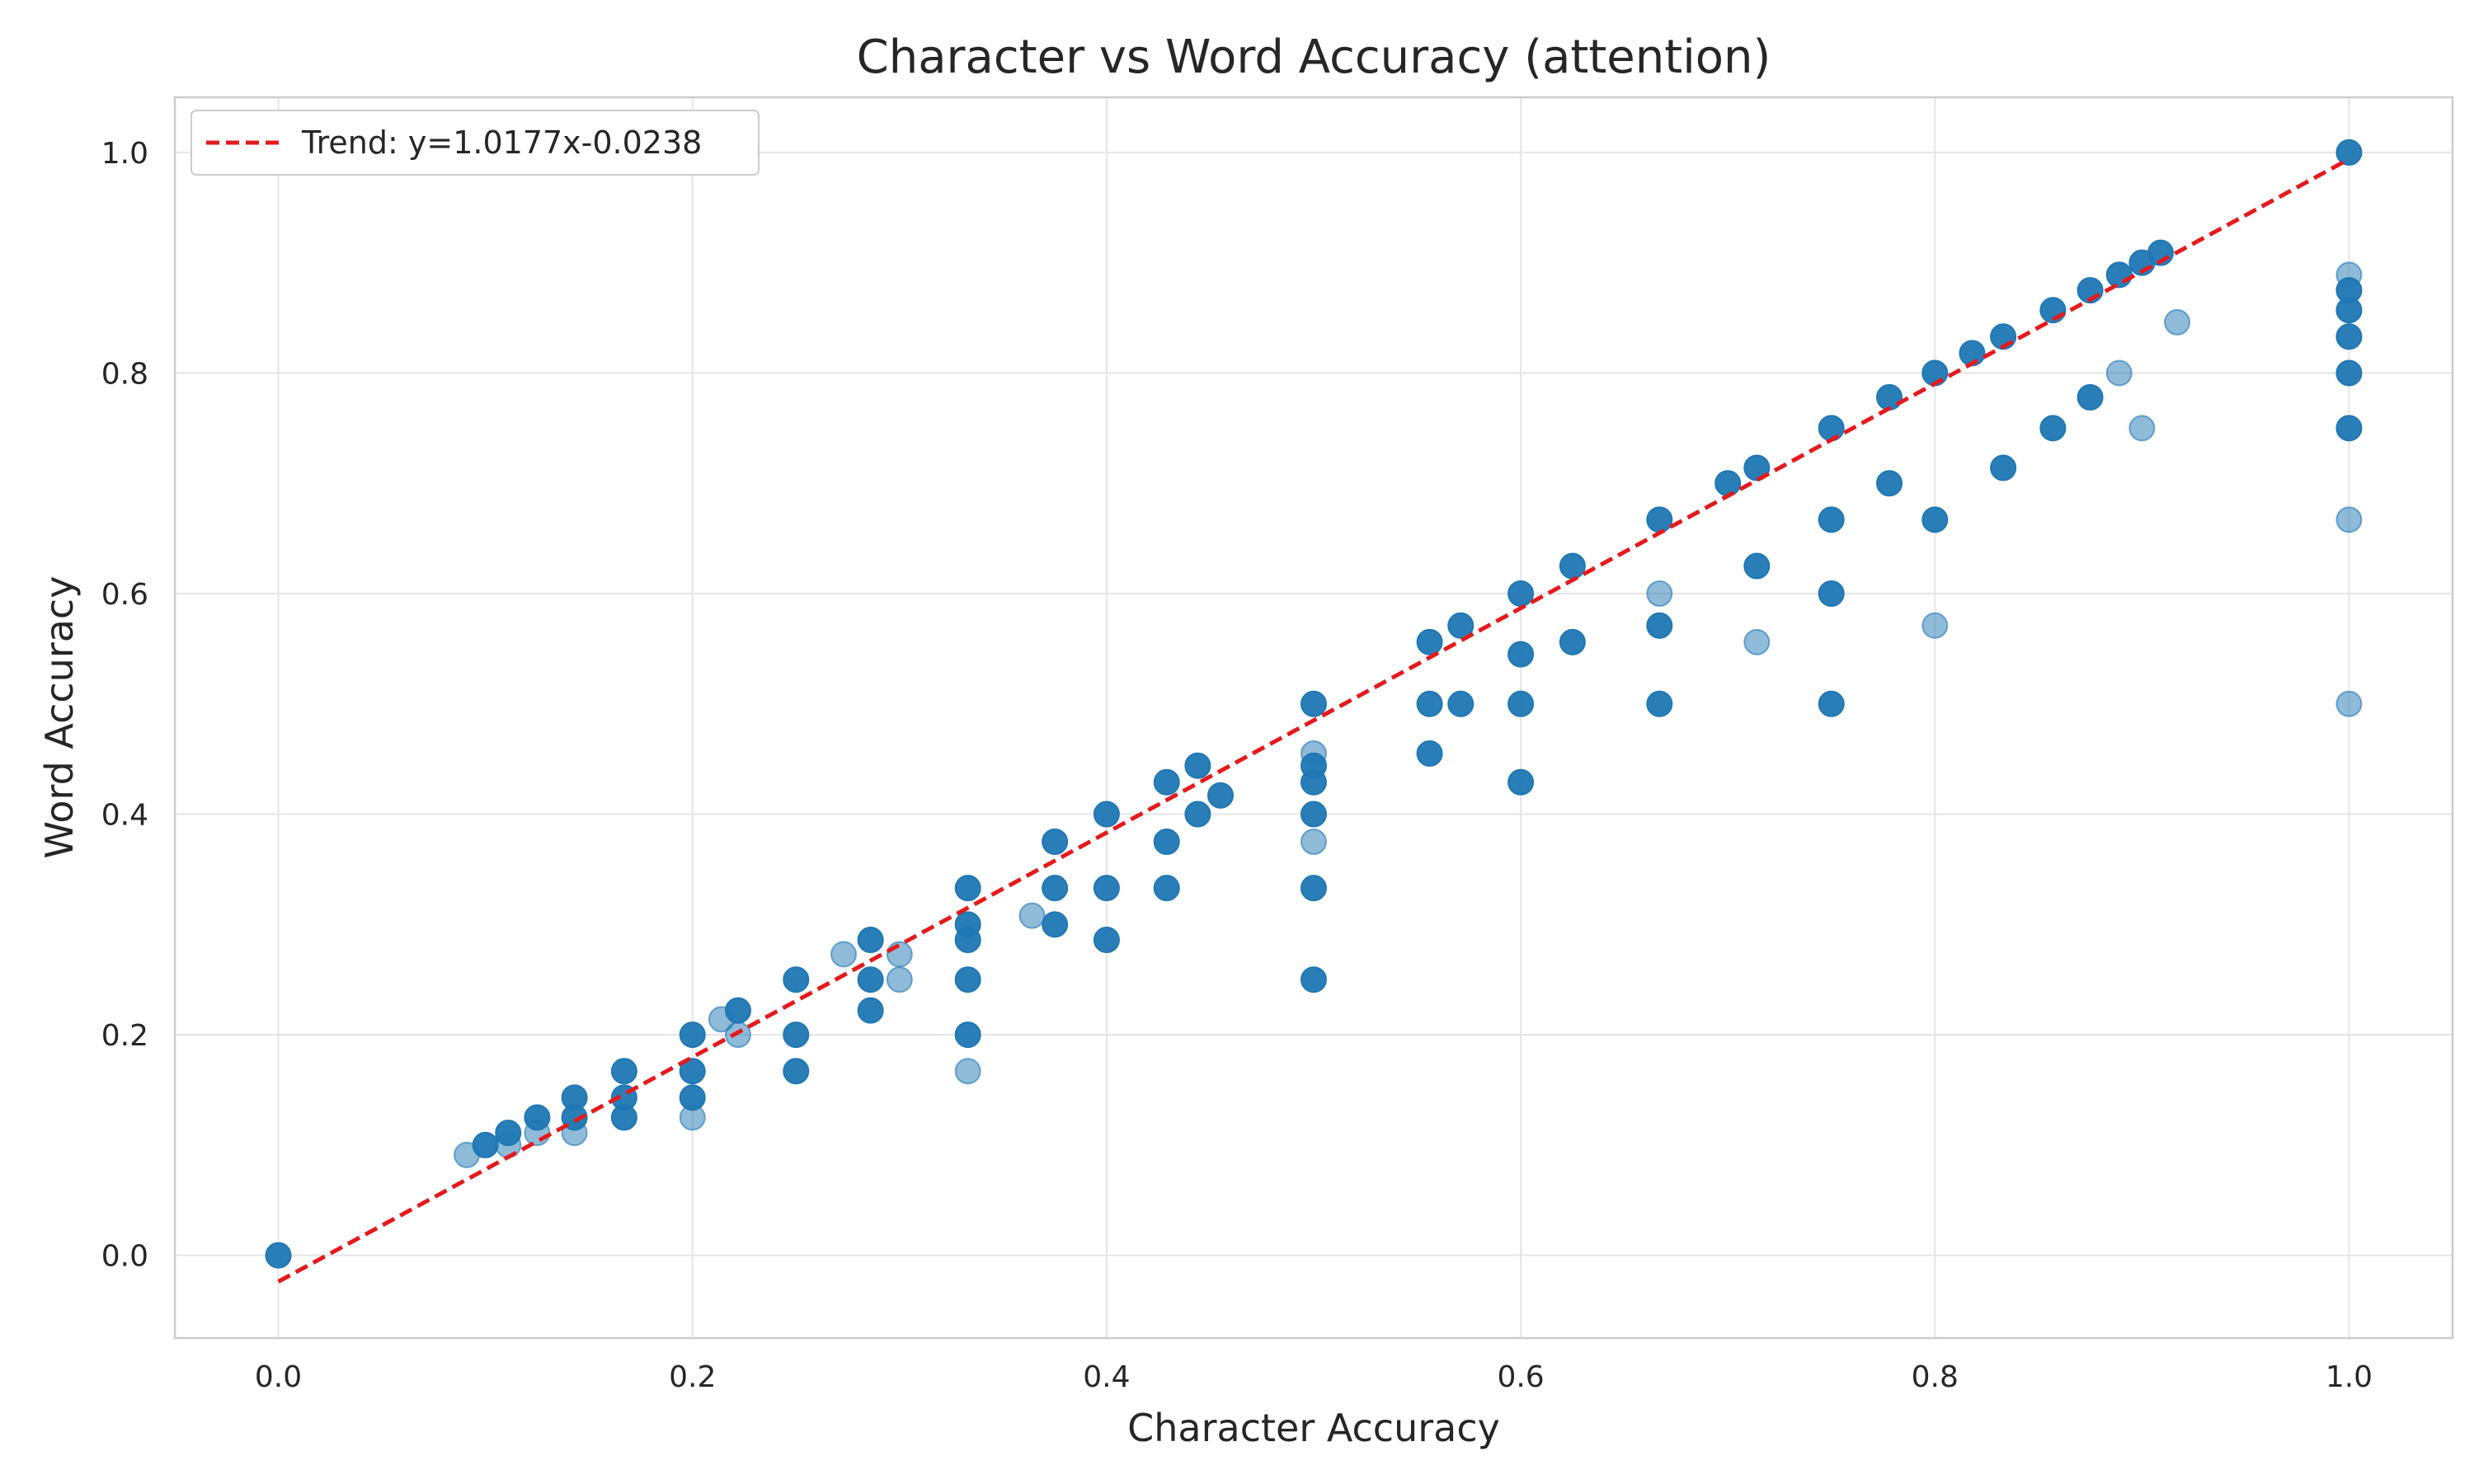 The height and width of the screenshot is (1484, 2474). What do you see at coordinates (124, 595) in the screenshot?
I see `y-tick-label: 0.6` at bounding box center [124, 595].